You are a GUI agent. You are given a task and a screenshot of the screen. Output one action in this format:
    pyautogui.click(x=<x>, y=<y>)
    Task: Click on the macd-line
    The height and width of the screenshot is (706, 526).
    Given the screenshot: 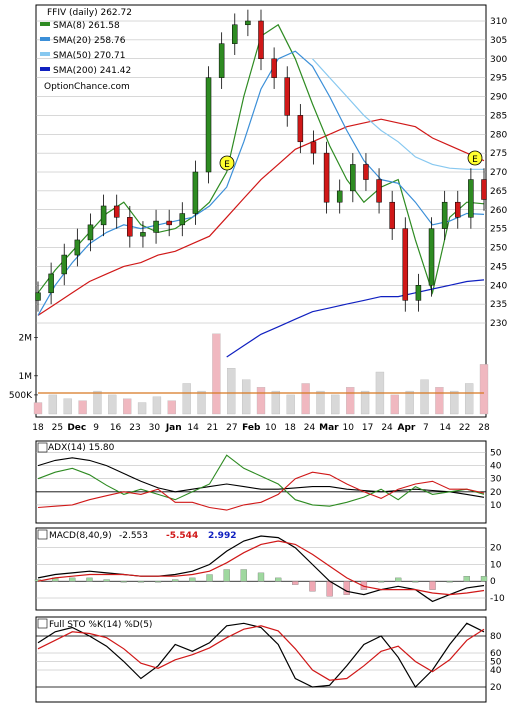 What is the action you would take?
    pyautogui.click(x=261, y=569)
    